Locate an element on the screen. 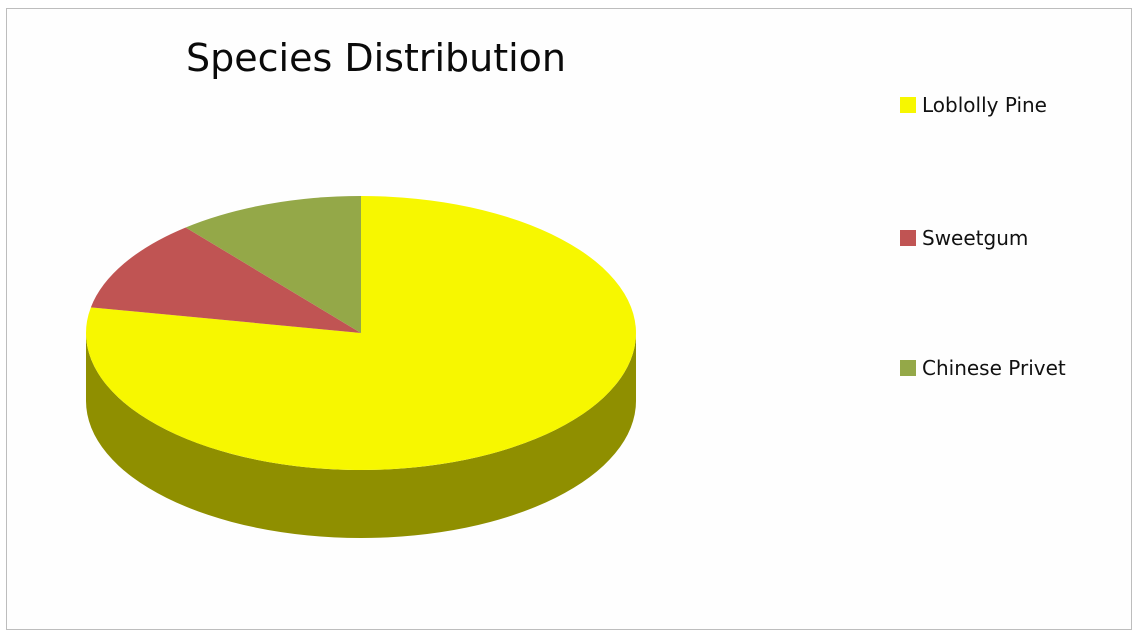 Image resolution: width=1138 pixels, height=636 pixels. legend-item-2: Chinese Privet is located at coordinates (983, 368).